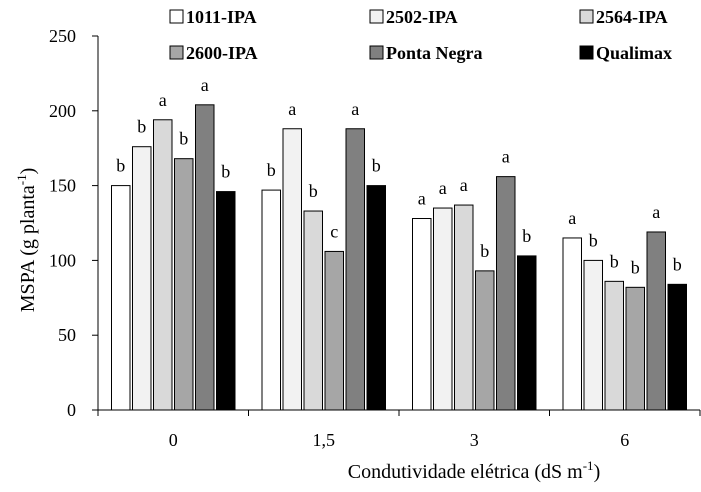 The width and height of the screenshot is (701, 492). Describe the element at coordinates (434, 53) in the screenshot. I see `legend-label: Ponta Negra` at that location.